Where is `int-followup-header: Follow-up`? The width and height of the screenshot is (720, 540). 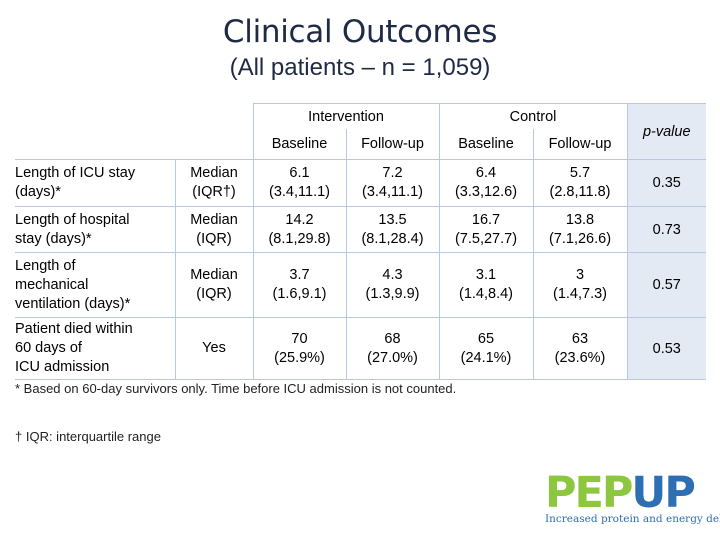 int-followup-header: Follow-up is located at coordinates (392, 144).